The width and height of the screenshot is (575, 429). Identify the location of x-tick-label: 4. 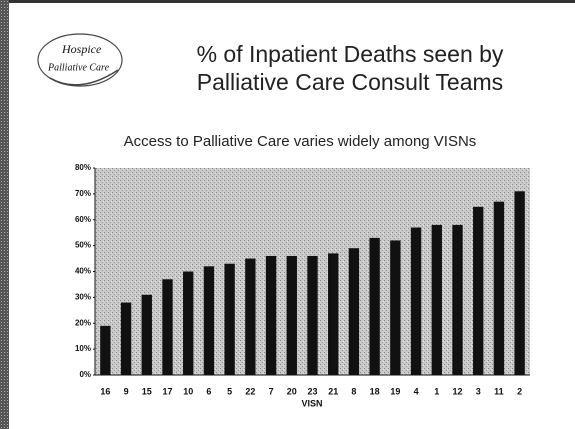
(416, 391).